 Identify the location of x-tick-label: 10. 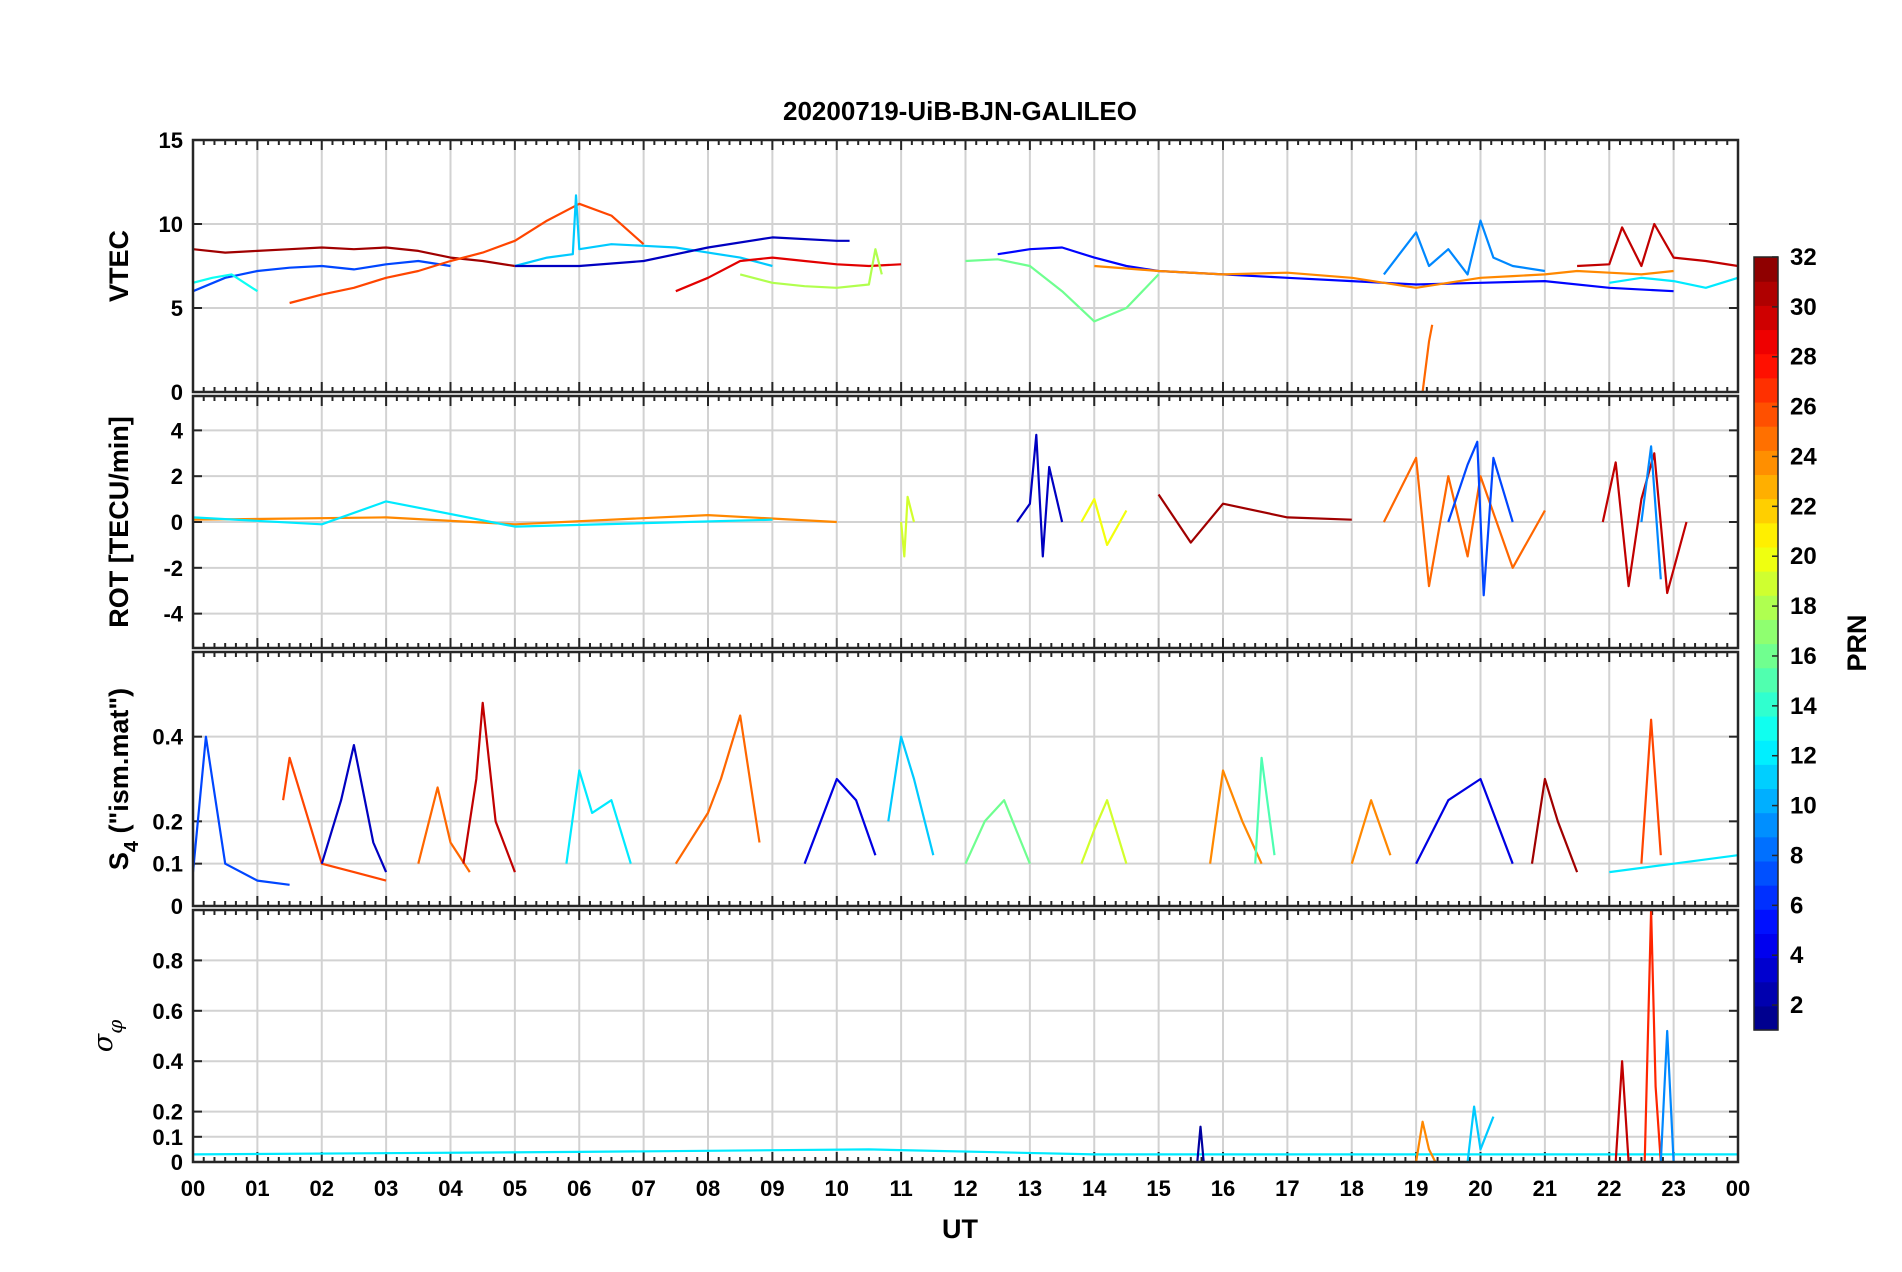
(837, 1188).